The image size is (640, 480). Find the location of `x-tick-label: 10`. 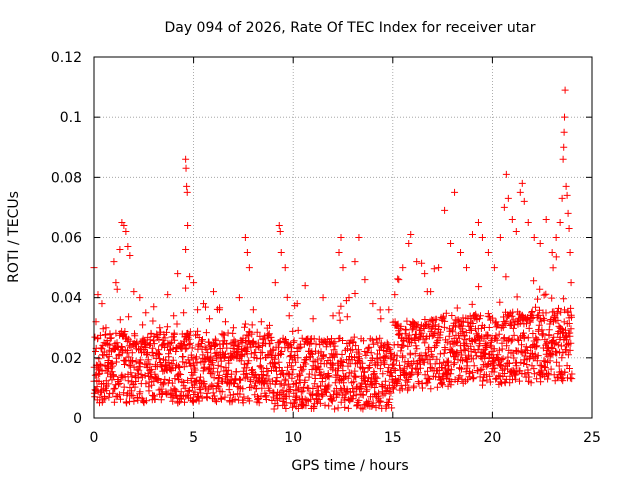

x-tick-label: 10 is located at coordinates (293, 438).